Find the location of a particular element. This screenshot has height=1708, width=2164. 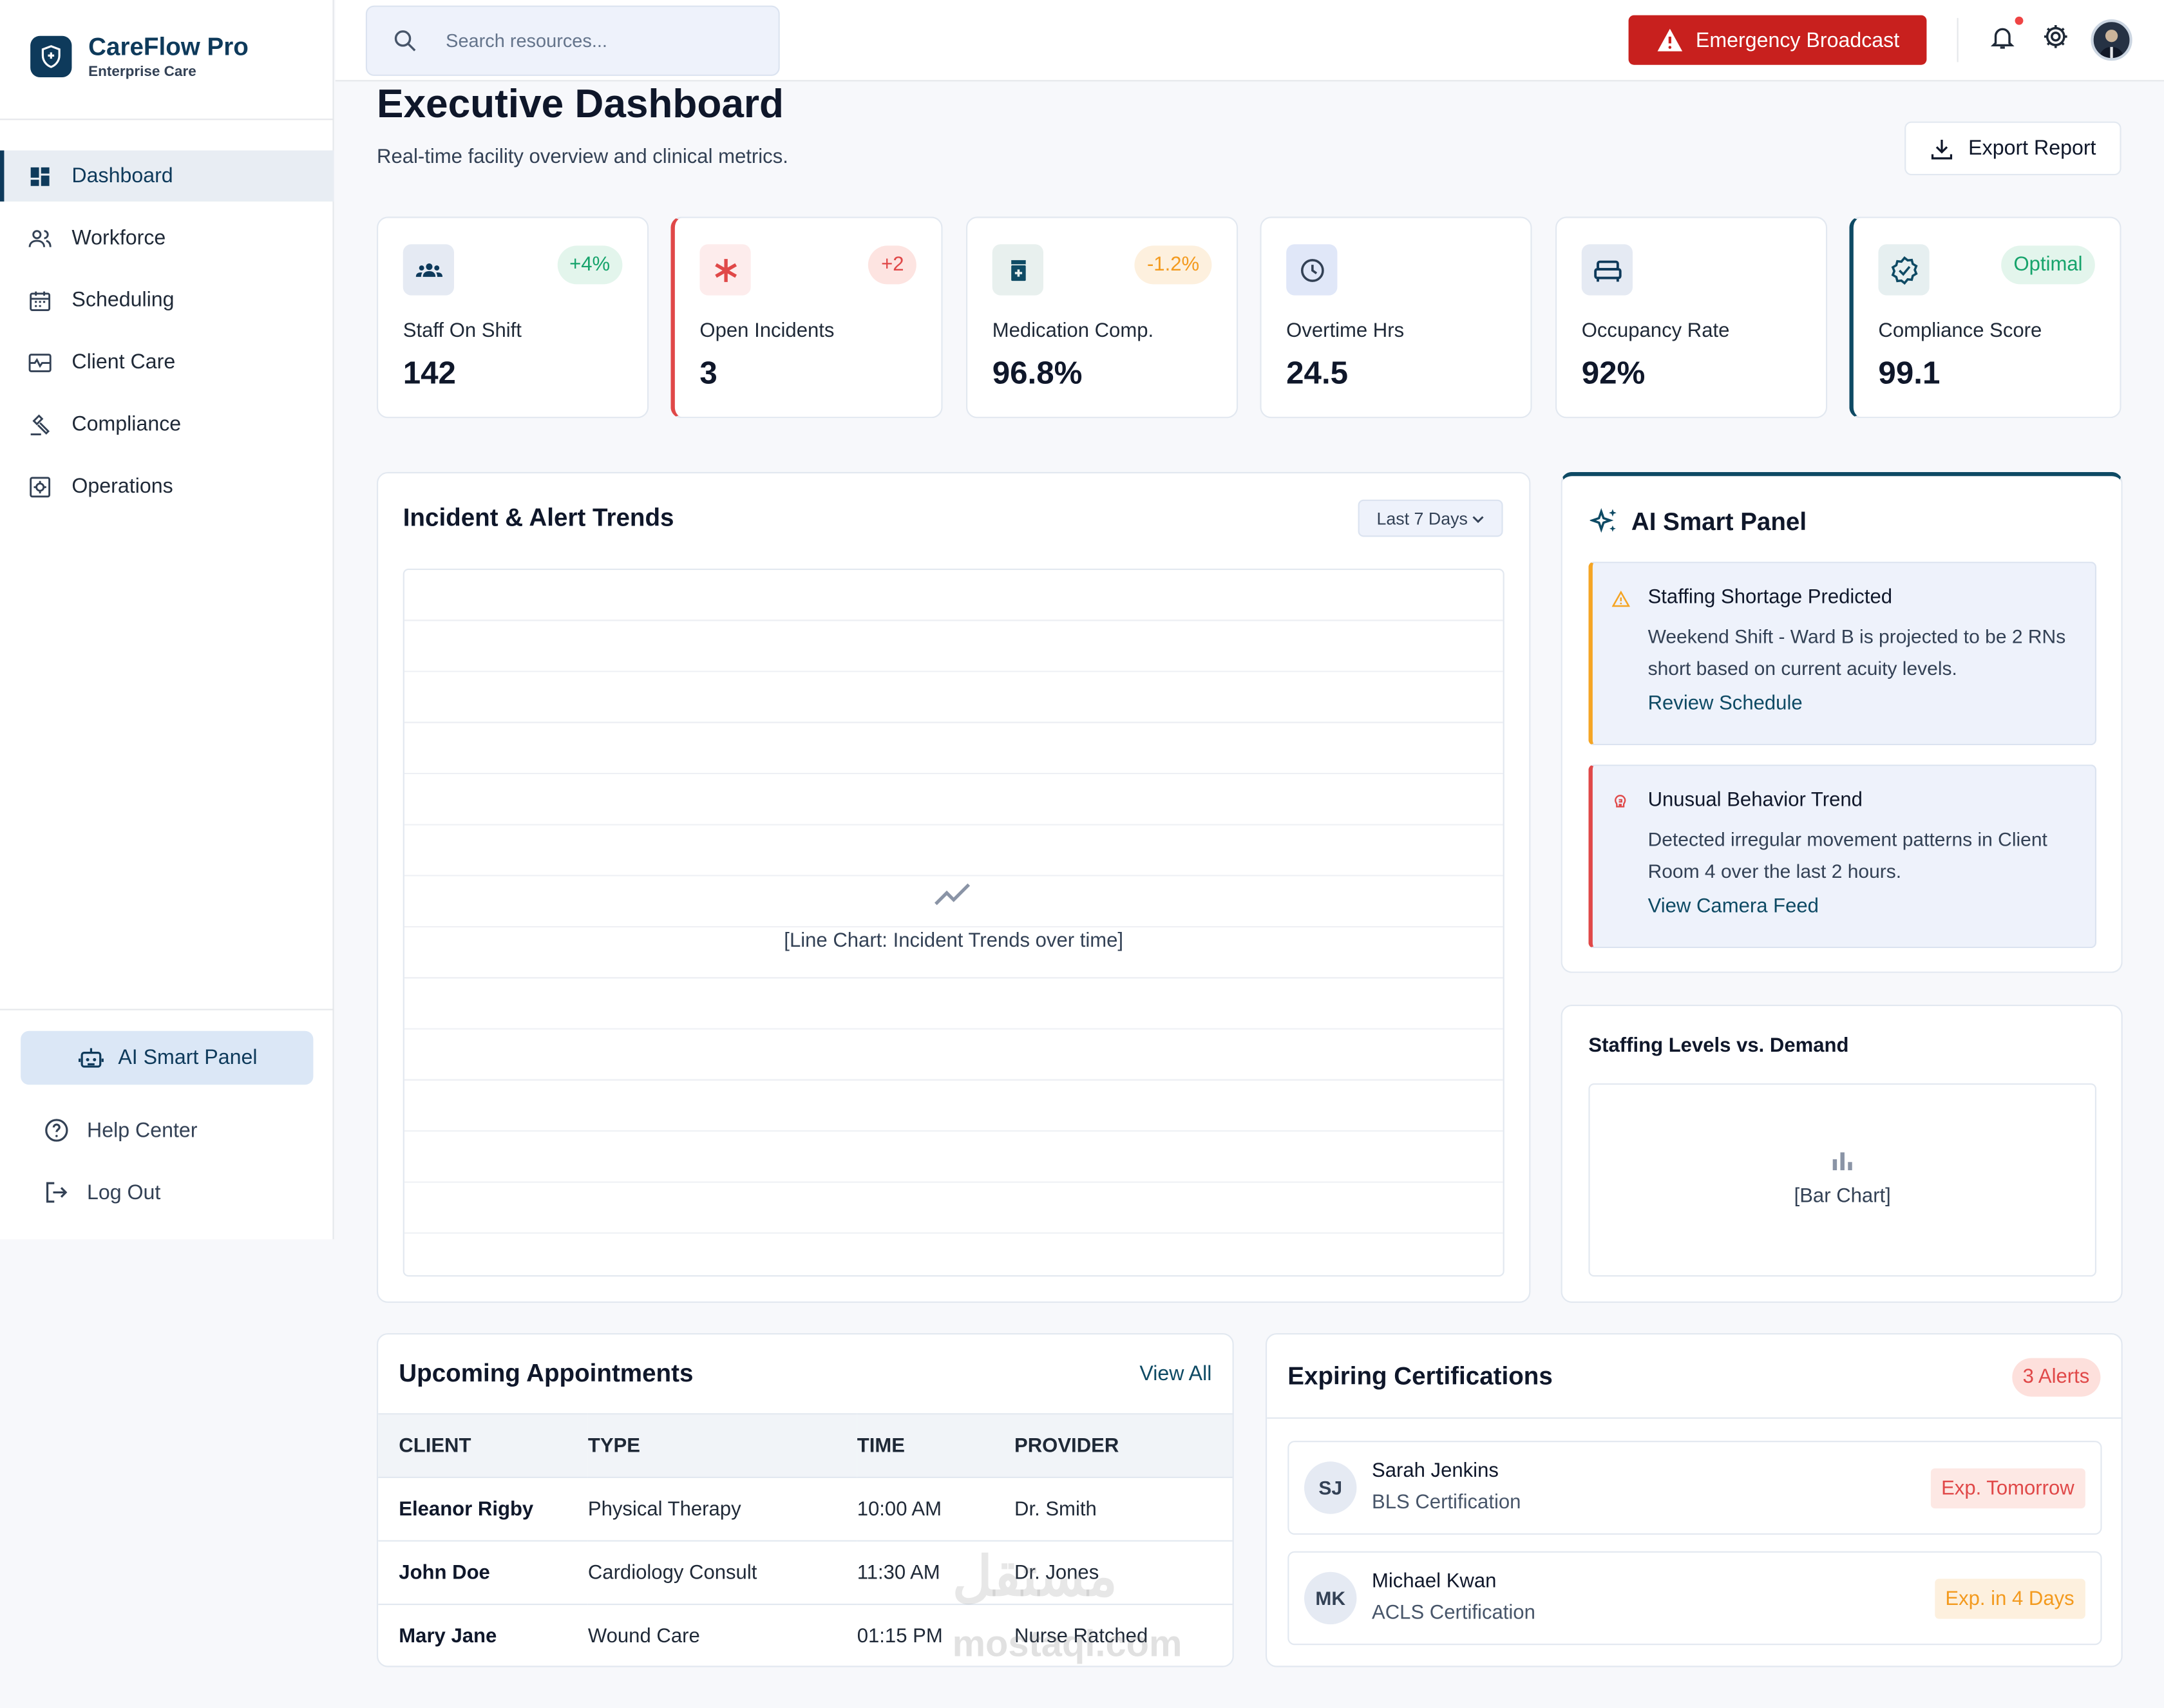

help-center-link: Help Center is located at coordinates (120, 1130).